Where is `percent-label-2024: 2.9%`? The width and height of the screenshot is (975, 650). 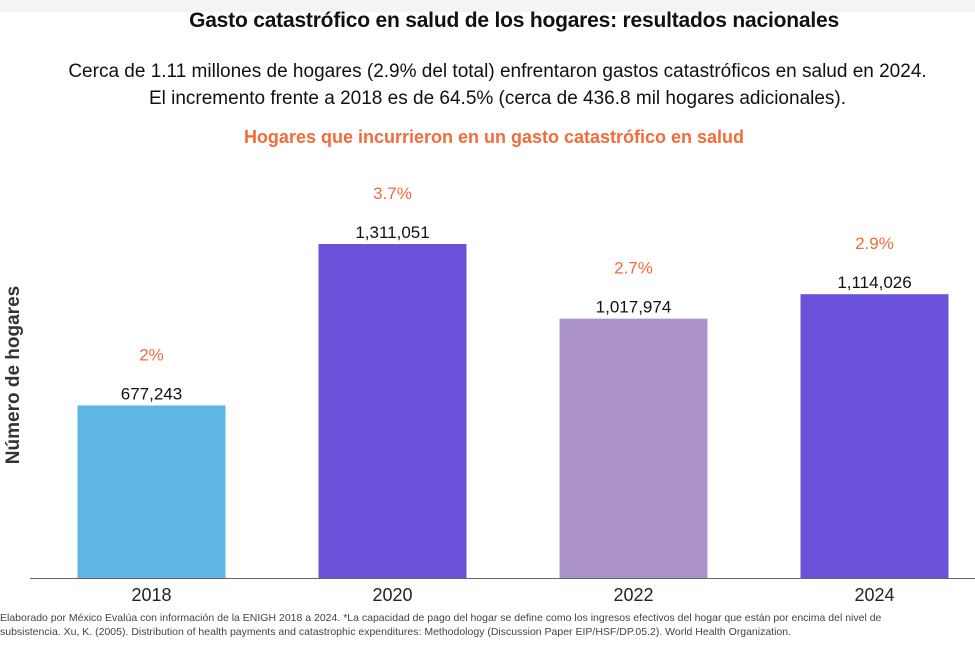 percent-label-2024: 2.9% is located at coordinates (874, 243).